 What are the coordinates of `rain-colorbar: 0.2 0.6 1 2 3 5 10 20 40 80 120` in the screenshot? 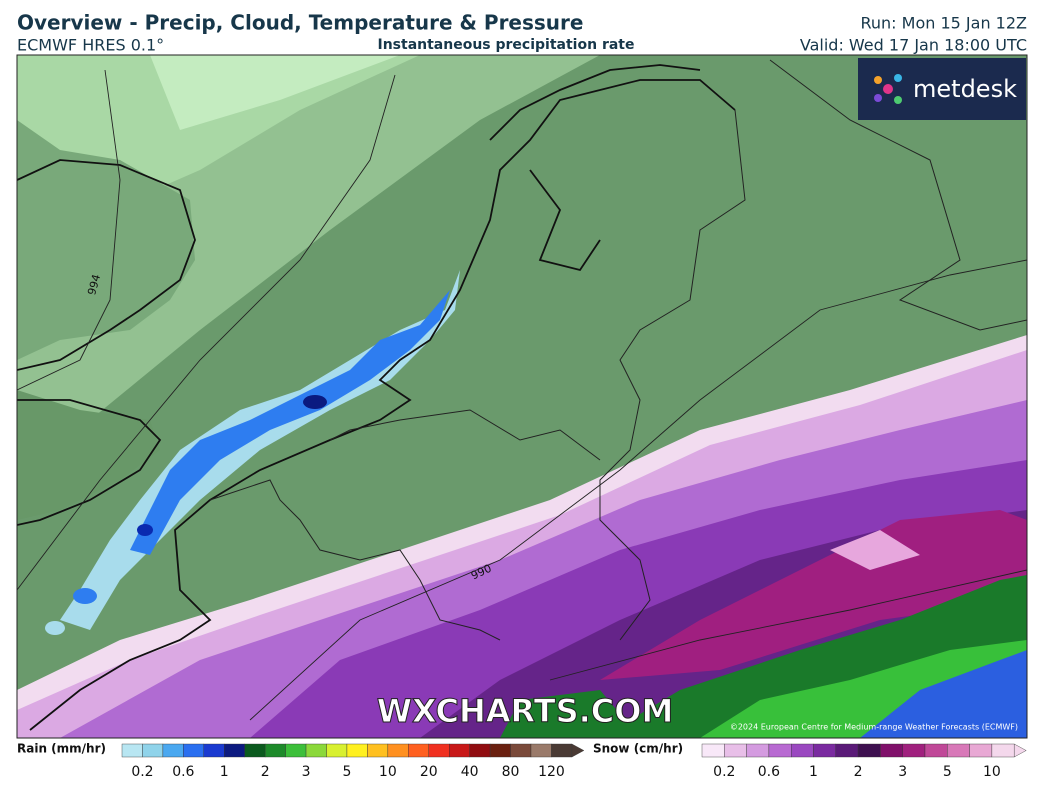 It's located at (353, 761).